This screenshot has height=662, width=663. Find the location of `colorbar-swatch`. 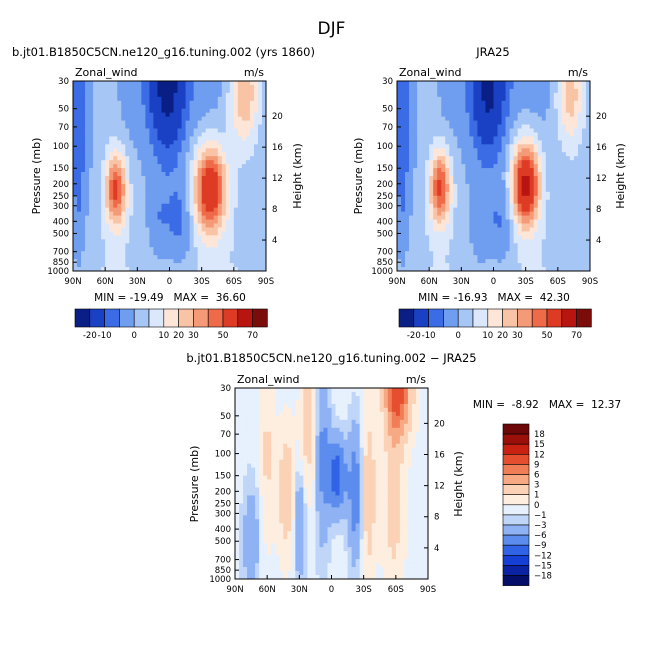

colorbar-swatch is located at coordinates (112, 318).